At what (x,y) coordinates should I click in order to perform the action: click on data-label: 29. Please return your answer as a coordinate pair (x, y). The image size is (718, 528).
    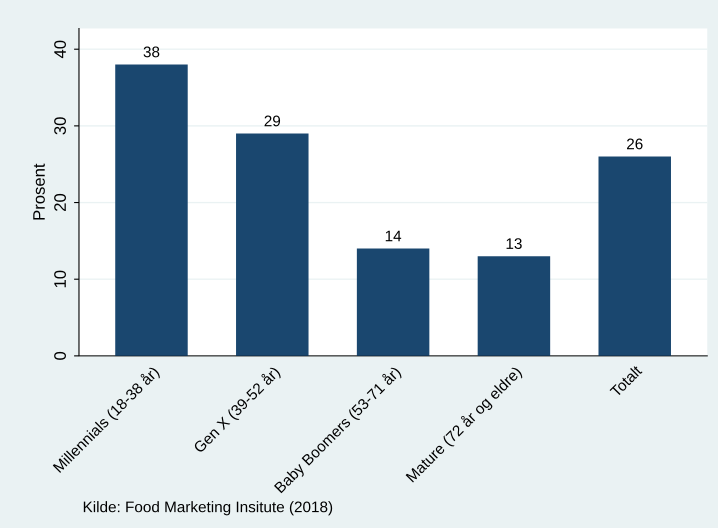
    Looking at the image, I should click on (272, 121).